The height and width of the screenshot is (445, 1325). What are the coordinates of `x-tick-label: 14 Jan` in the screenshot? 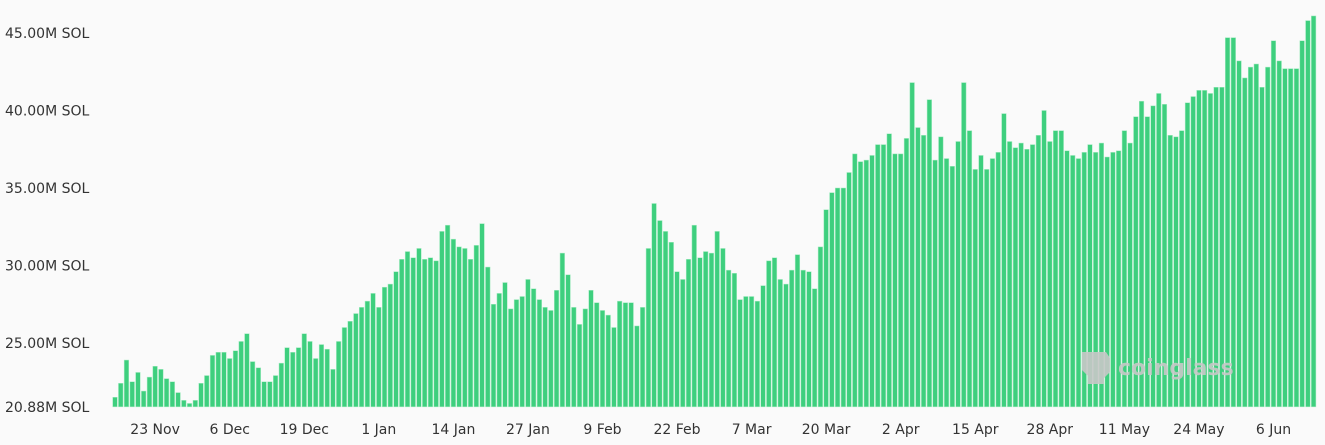 It's located at (453, 430).